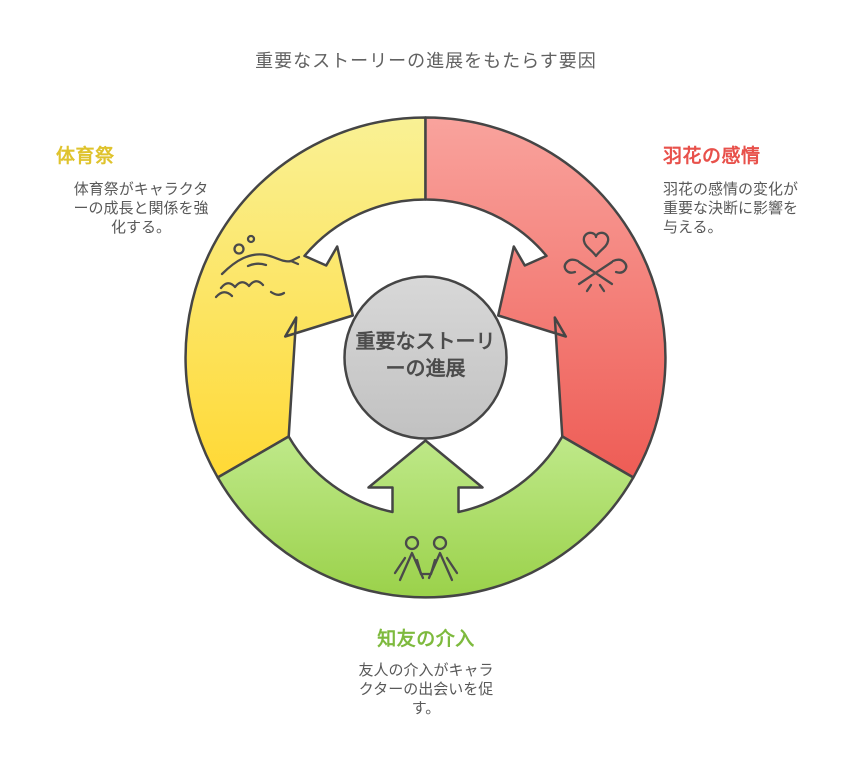  What do you see at coordinates (426, 61) in the screenshot?
I see `diagram-title: 重要なストーリーの進展をもたらす要因` at bounding box center [426, 61].